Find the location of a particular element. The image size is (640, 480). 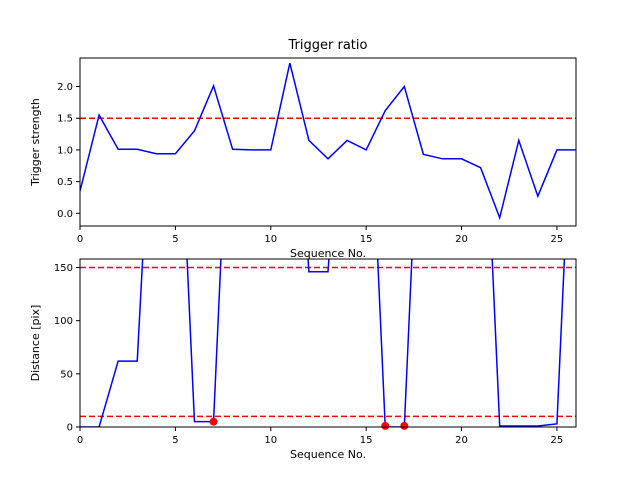

chart-1-y-tick-label-1: 0.0 is located at coordinates (65, 214).